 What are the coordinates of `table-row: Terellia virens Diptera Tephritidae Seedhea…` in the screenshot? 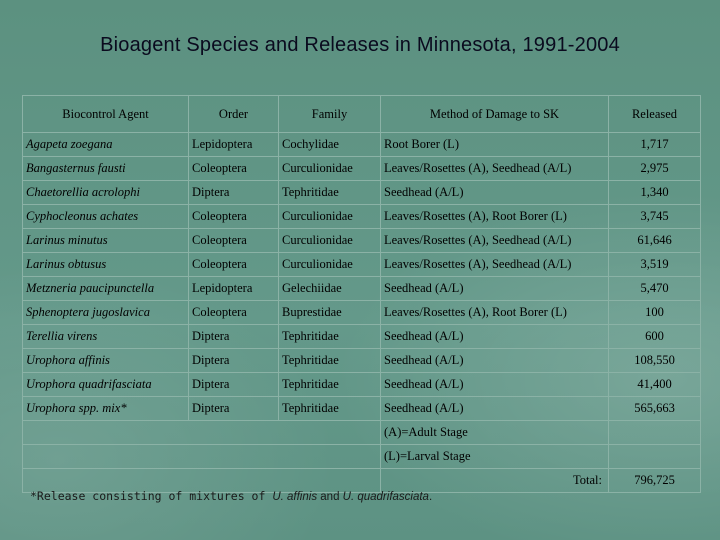 It's located at (361, 336).